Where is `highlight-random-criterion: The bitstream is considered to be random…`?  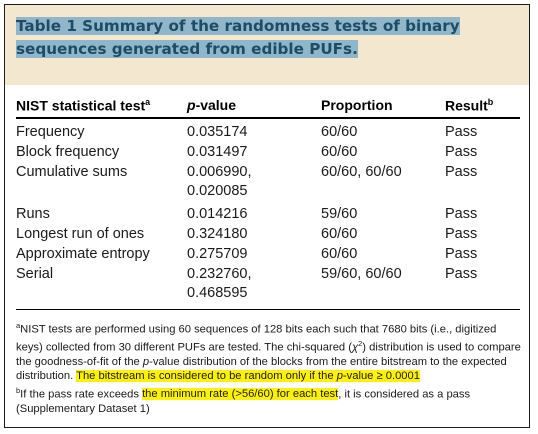 highlight-random-criterion: The bitstream is considered to be random… is located at coordinates (248, 376).